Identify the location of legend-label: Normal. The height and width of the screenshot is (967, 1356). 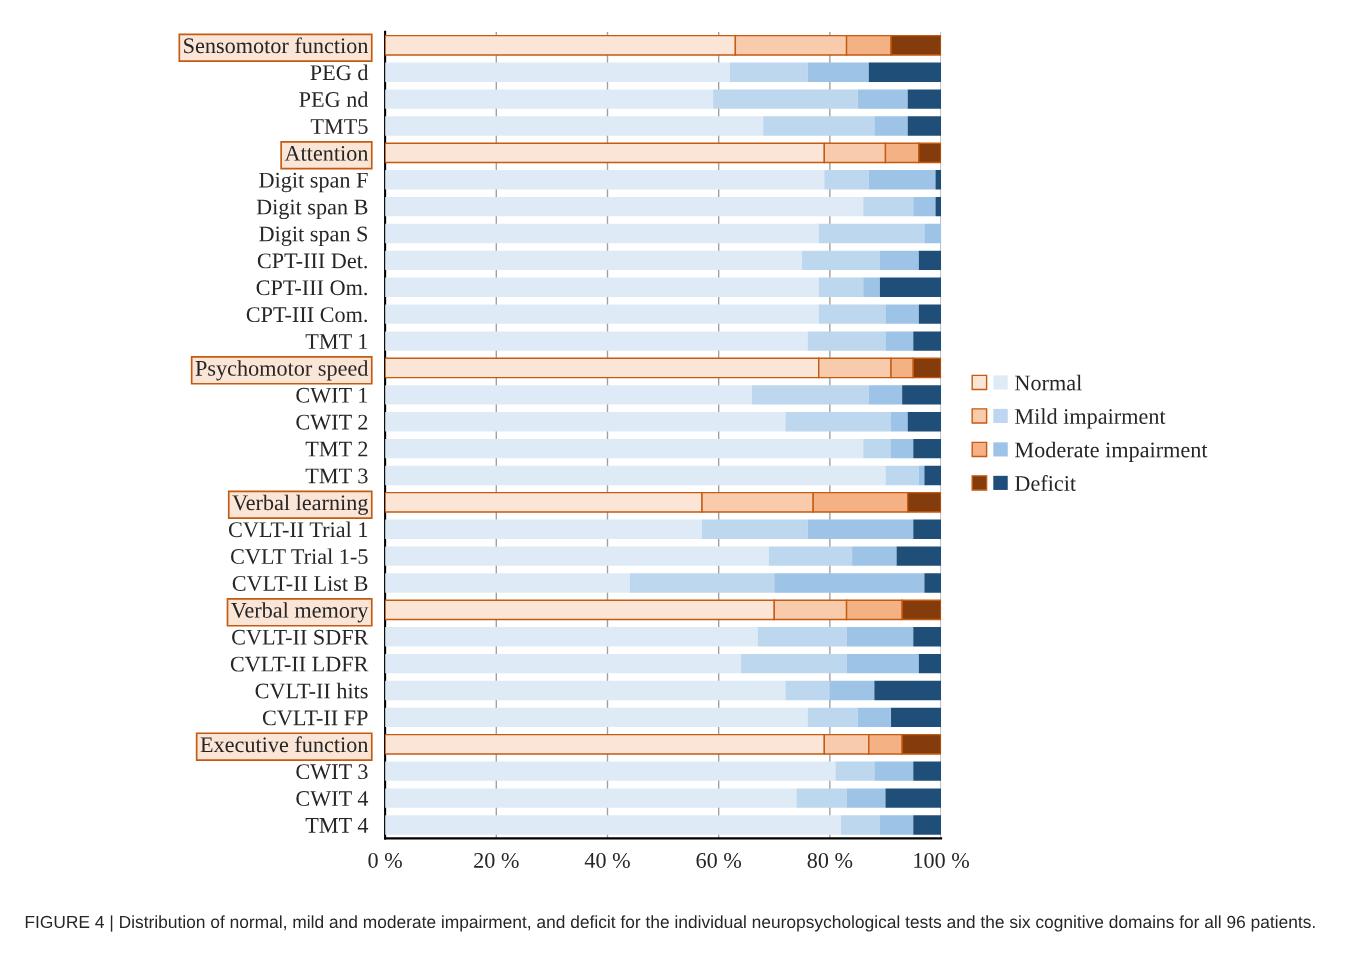
(1048, 382).